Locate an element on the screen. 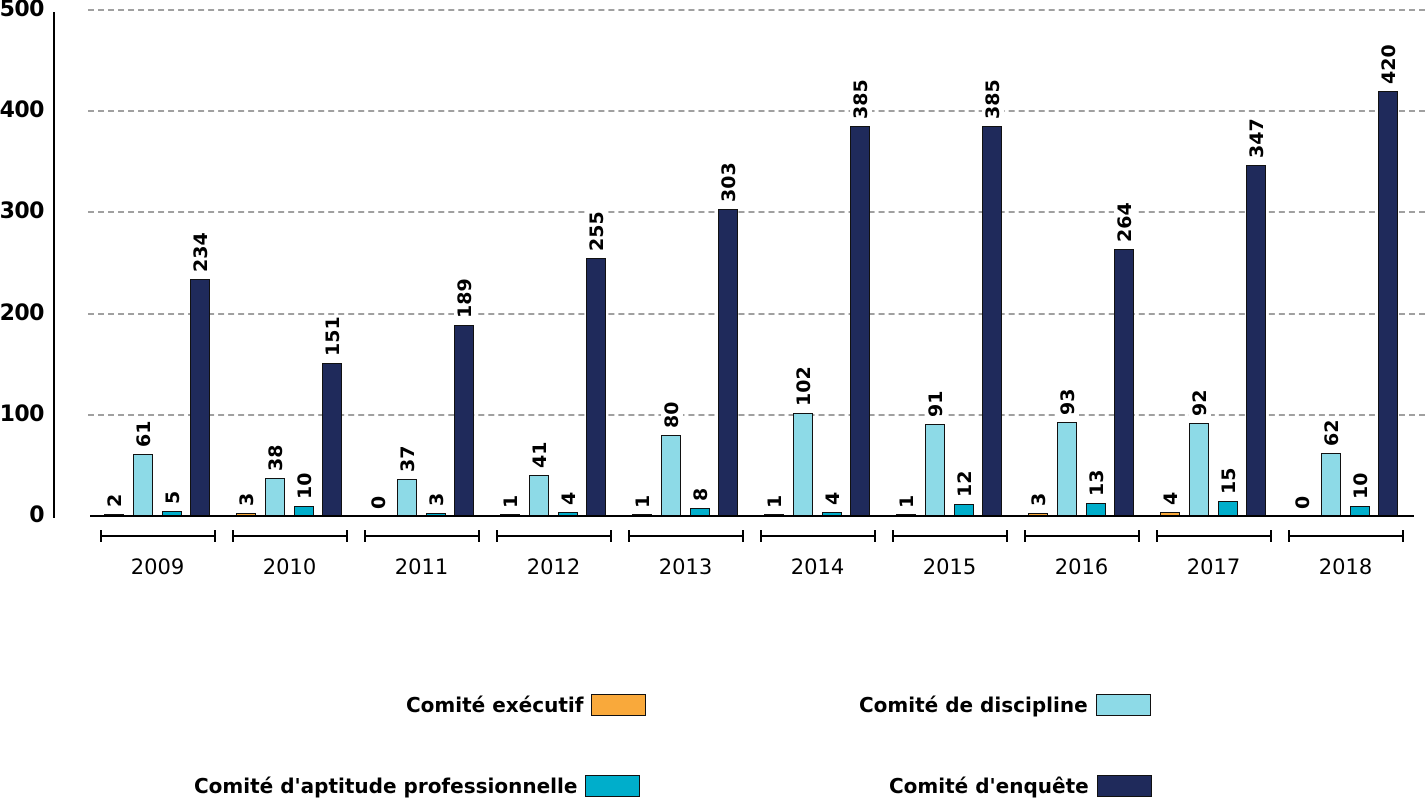 Image resolution: width=1425 pixels, height=802 pixels. y-tick-label: 100 is located at coordinates (22, 414).